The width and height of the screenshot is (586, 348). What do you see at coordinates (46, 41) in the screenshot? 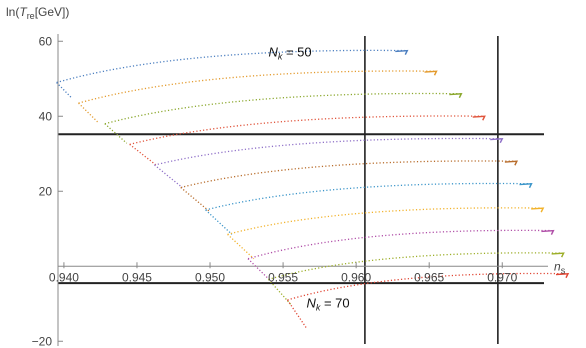
I see `y-tick-label: 60` at bounding box center [46, 41].